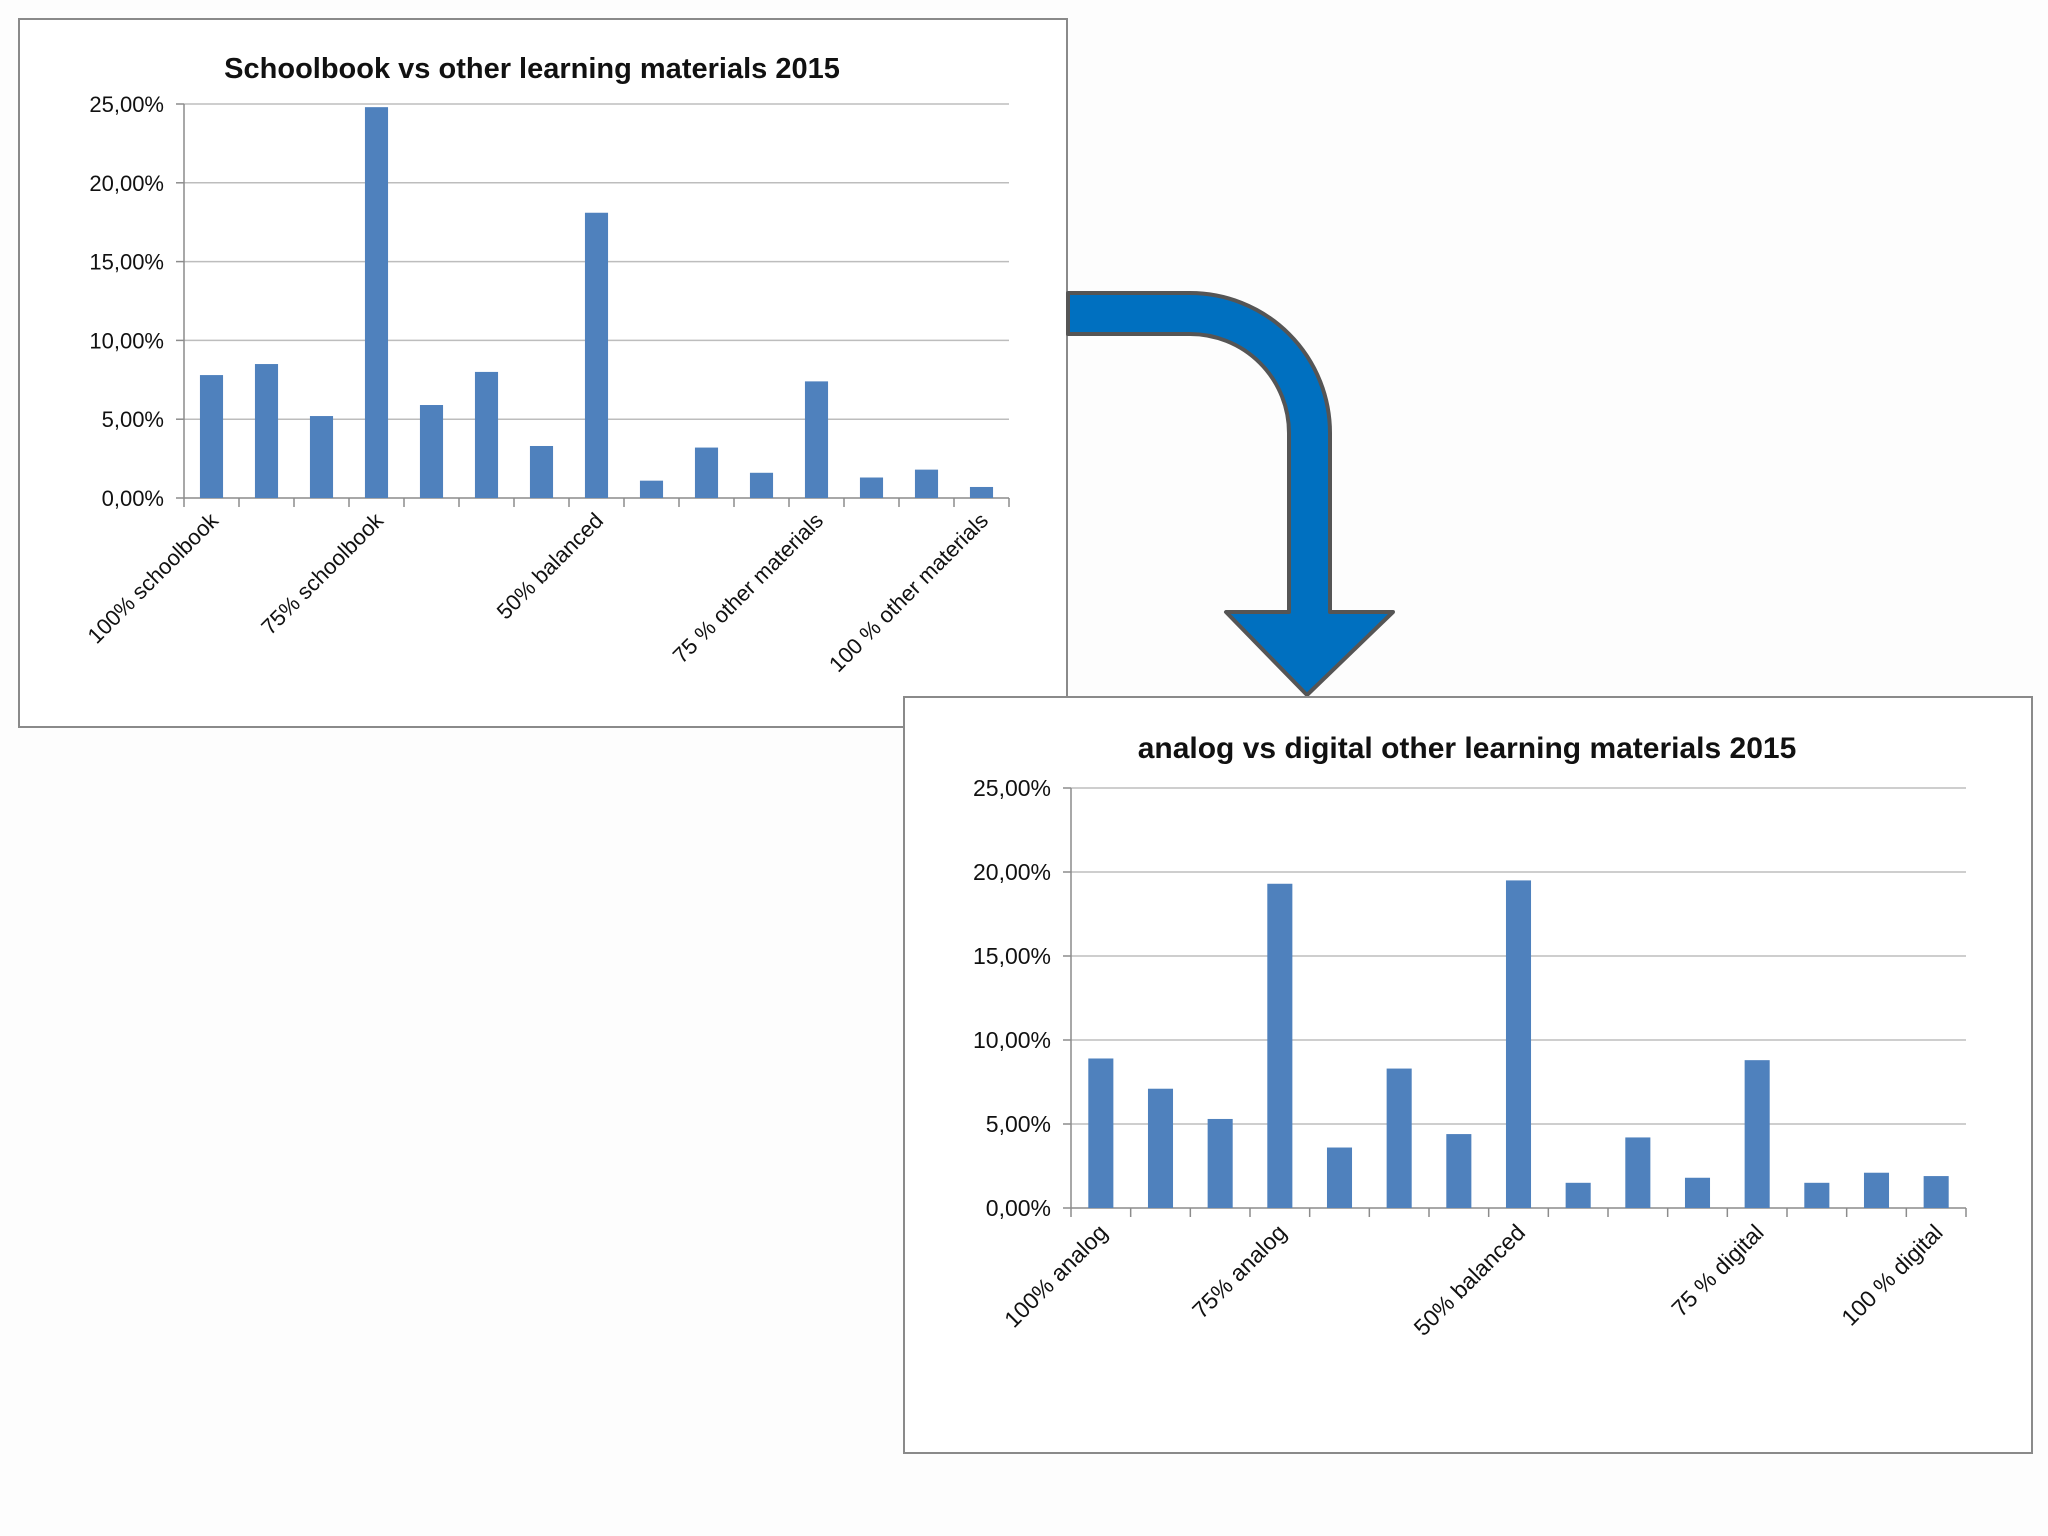 This screenshot has width=2048, height=1536. What do you see at coordinates (1055, 1275) in the screenshot?
I see `x-category-label: 100% analog` at bounding box center [1055, 1275].